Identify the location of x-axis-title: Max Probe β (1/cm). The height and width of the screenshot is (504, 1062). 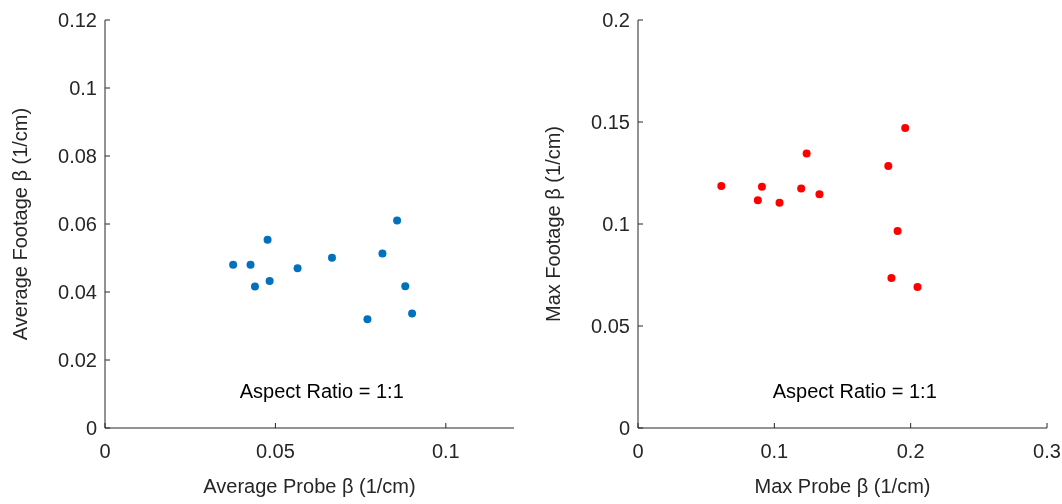
(842, 486).